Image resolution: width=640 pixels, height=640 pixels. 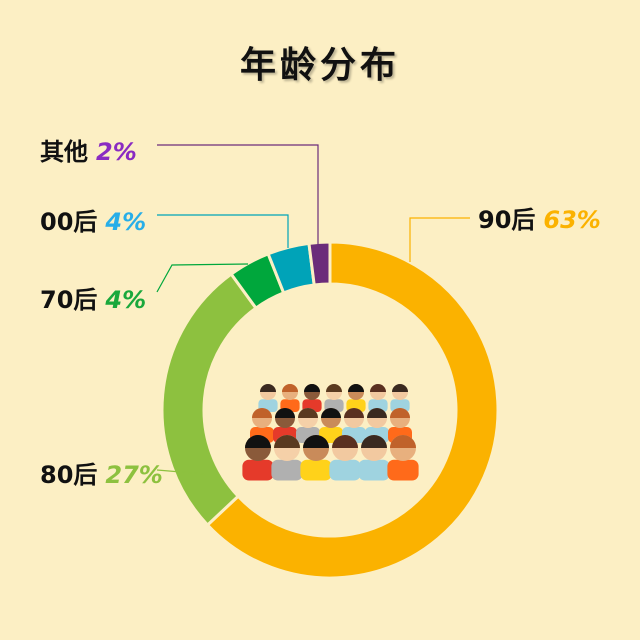 I want to click on label-70: 70后 4%, so click(x=93, y=300).